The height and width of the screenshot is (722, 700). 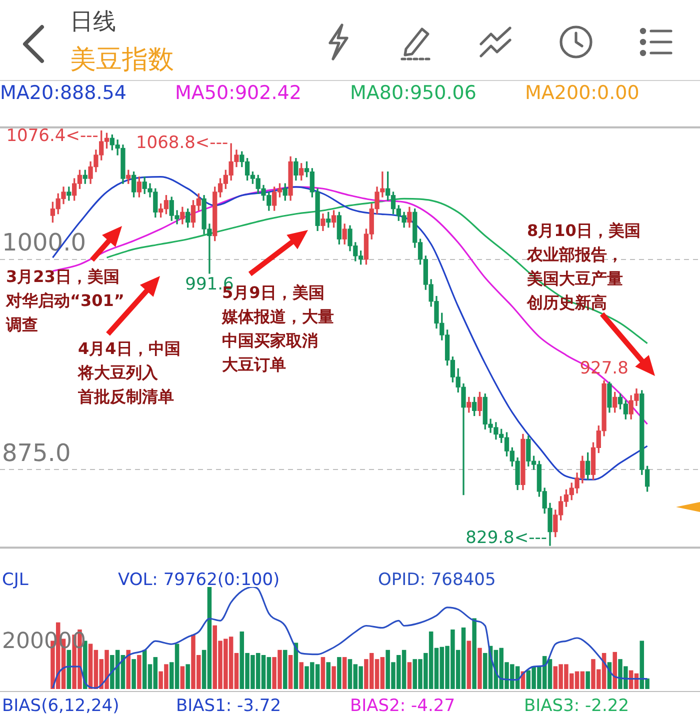 I want to click on annotation: 对华启动“301”, so click(x=65, y=301).